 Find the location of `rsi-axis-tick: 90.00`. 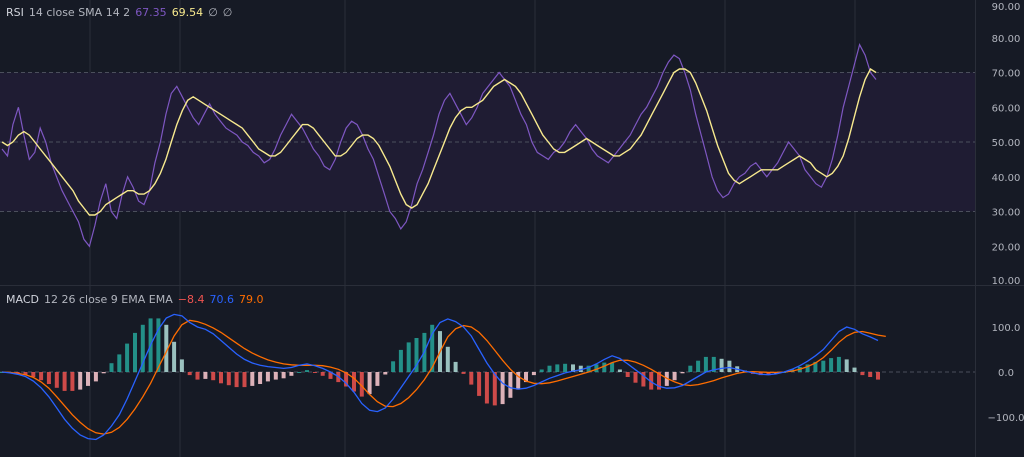

rsi-axis-tick: 90.00 is located at coordinates (1006, 7).